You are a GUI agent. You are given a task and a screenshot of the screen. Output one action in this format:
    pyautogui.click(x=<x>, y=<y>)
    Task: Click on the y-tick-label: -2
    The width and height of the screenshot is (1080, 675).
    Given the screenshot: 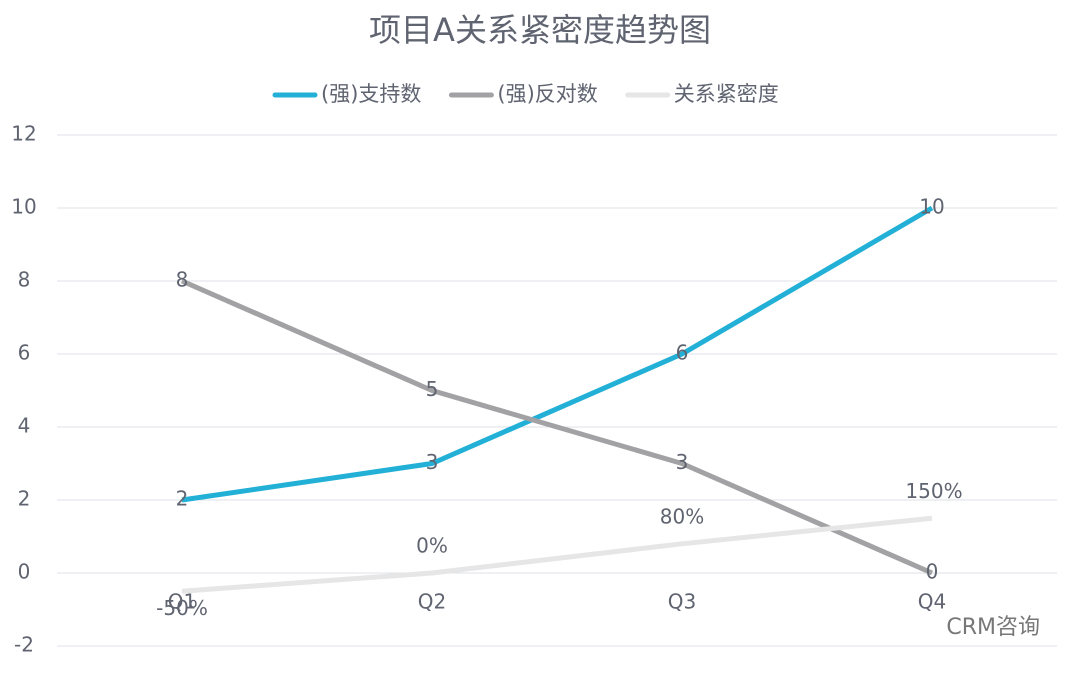 What is the action you would take?
    pyautogui.click(x=24, y=645)
    